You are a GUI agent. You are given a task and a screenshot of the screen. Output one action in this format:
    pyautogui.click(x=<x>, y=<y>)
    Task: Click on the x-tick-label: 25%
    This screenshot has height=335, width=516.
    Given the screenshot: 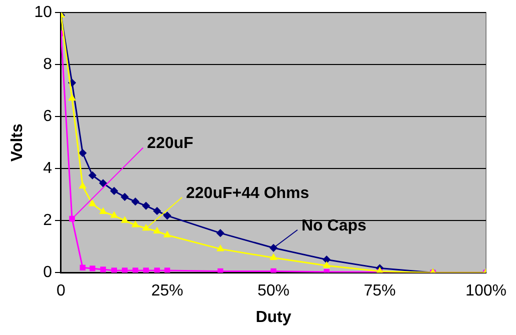 What is the action you would take?
    pyautogui.click(x=167, y=291)
    